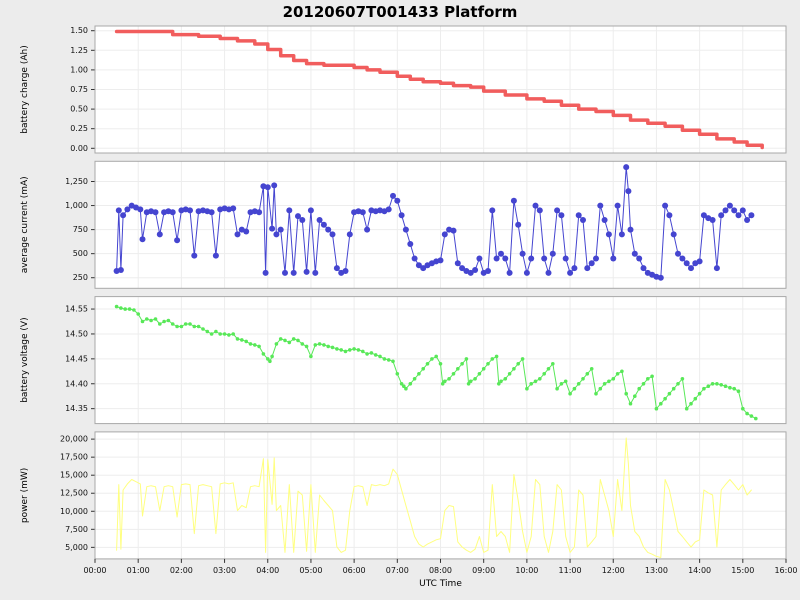 The image size is (800, 600). Describe the element at coordinates (25, 89) in the screenshot. I see `y-axis-label-battery-charge: battery charge (Ah)` at that location.